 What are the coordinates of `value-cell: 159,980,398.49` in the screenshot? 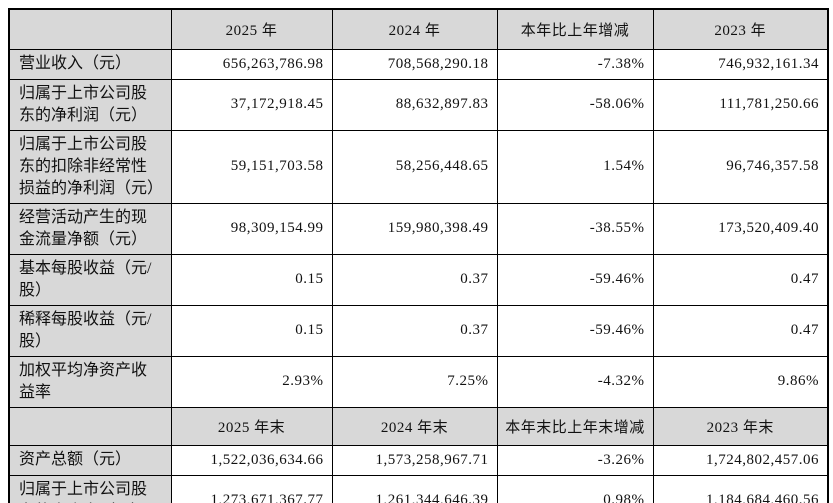 It's located at (414, 228).